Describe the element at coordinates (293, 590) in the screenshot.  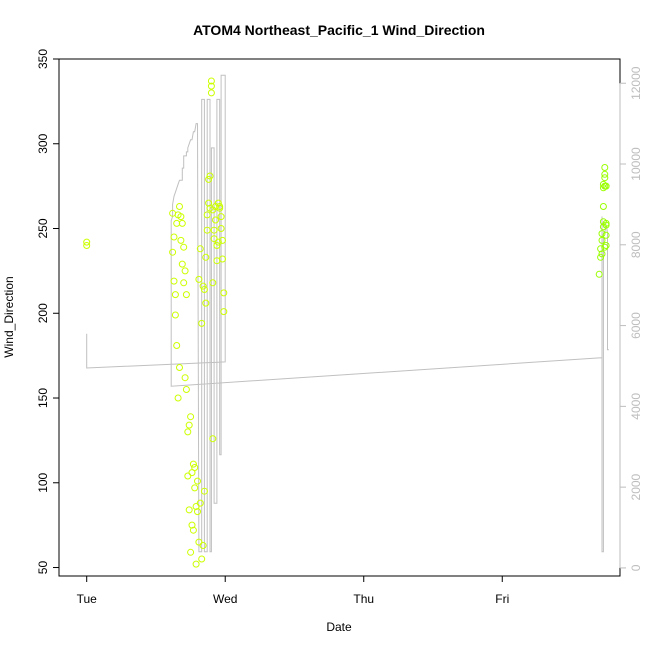
I see `x-axis: Tue Wed Thu Fri` at that location.